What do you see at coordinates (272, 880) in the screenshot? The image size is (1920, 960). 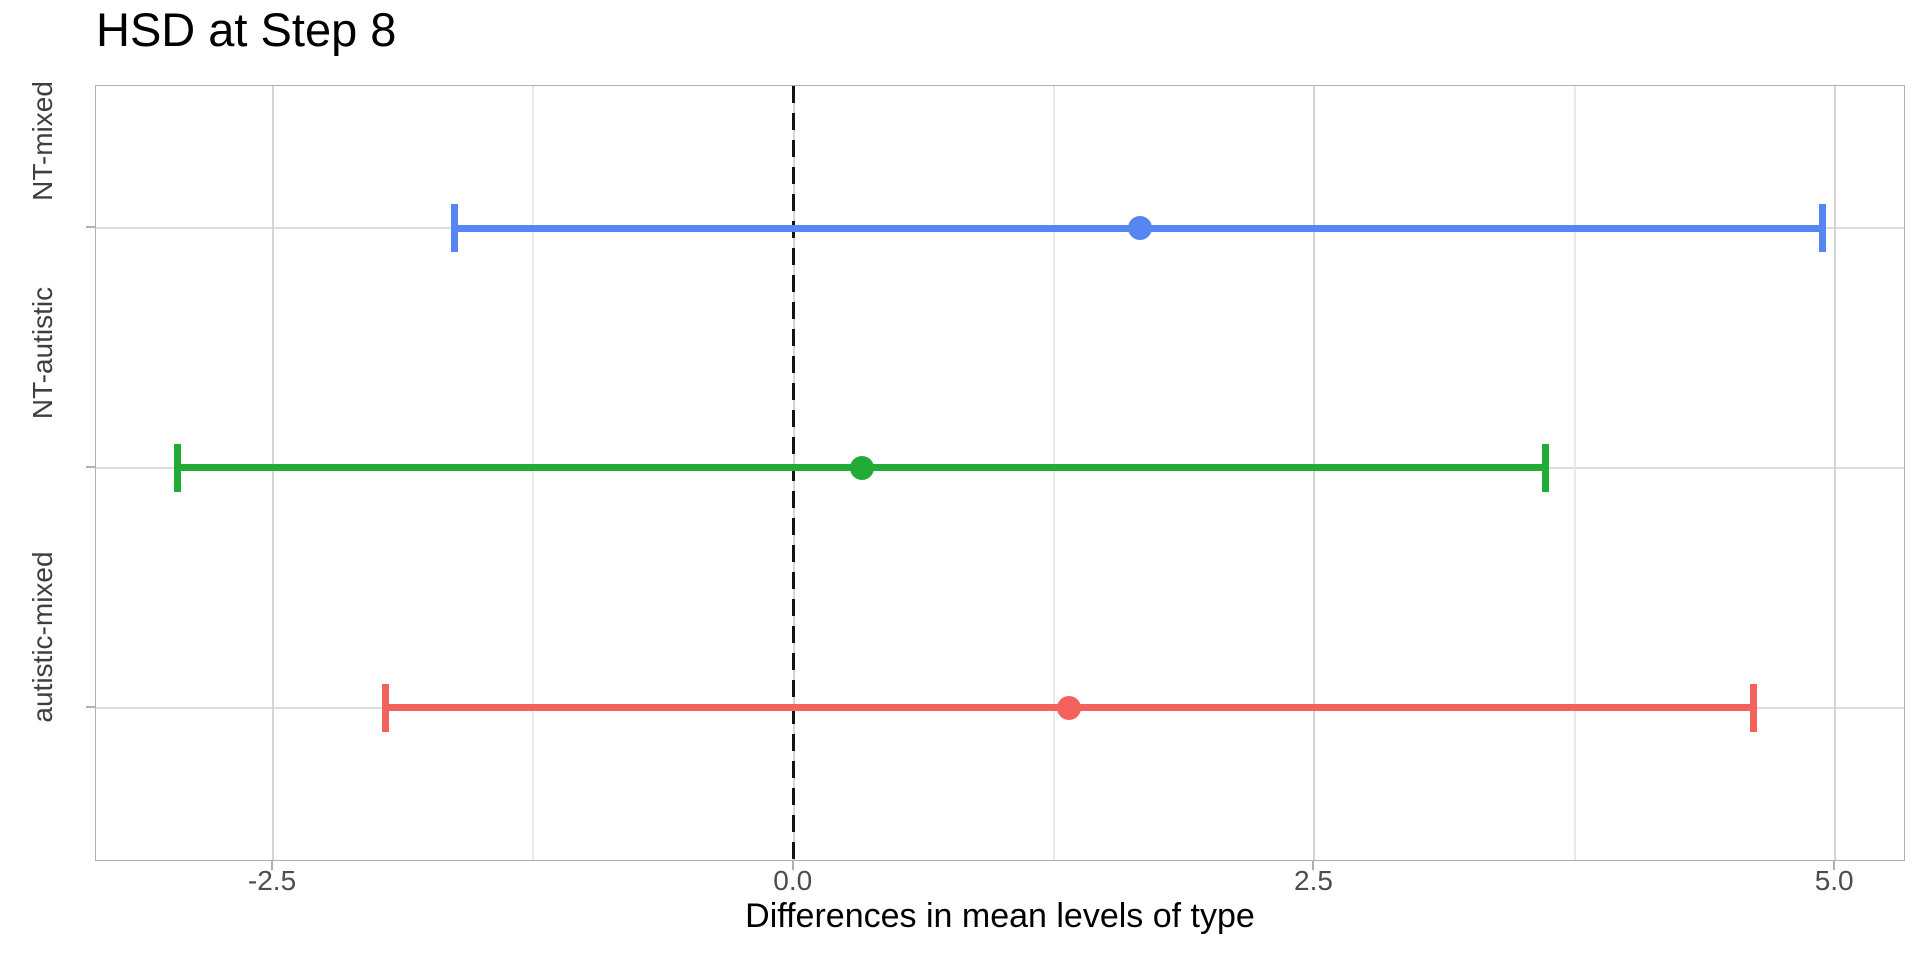 I see `x-tick-label: -2.5` at bounding box center [272, 880].